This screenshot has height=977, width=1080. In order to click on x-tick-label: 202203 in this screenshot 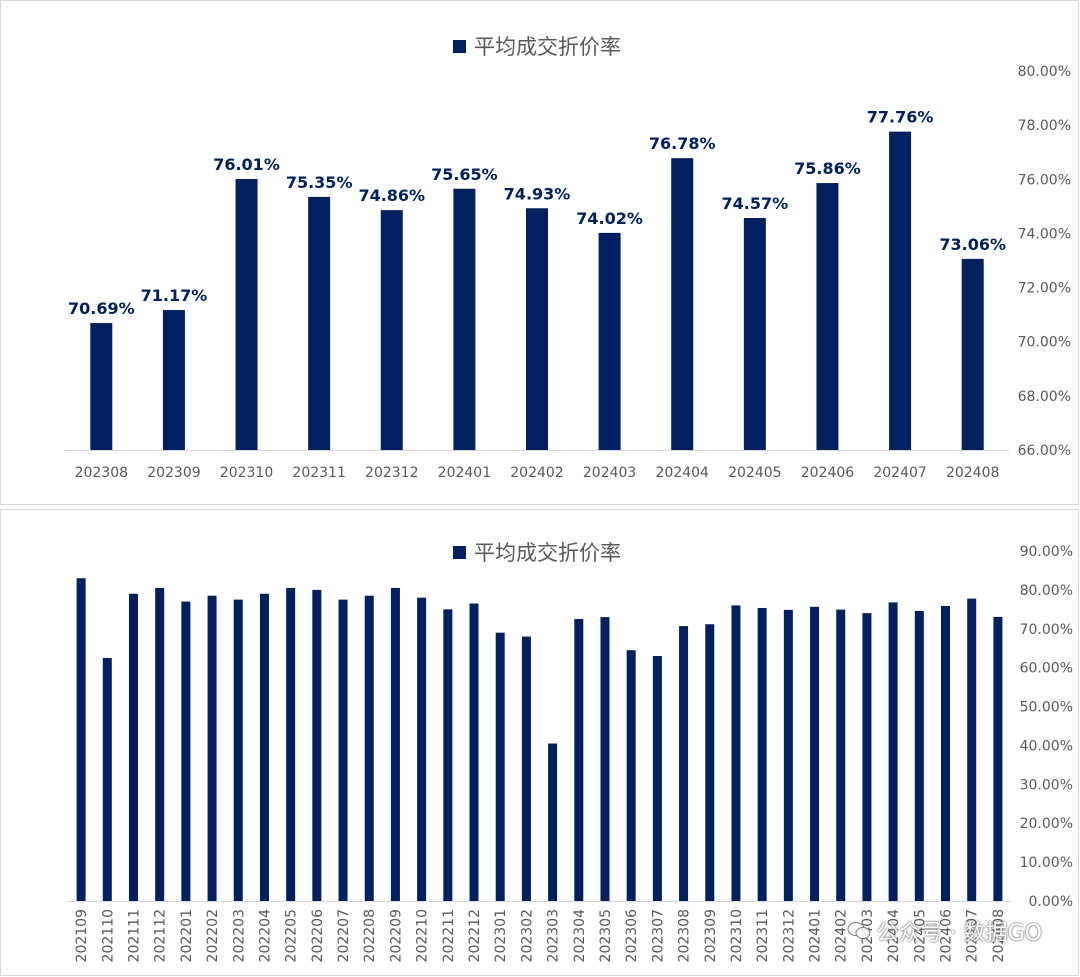, I will do `click(239, 935)`.